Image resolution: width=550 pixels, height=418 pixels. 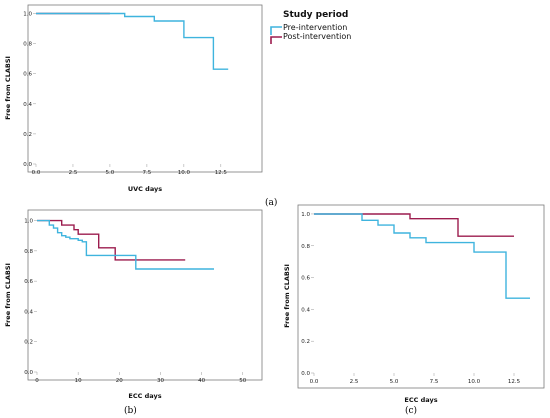 I want to click on panel-b-post-curve, so click(x=111, y=240).